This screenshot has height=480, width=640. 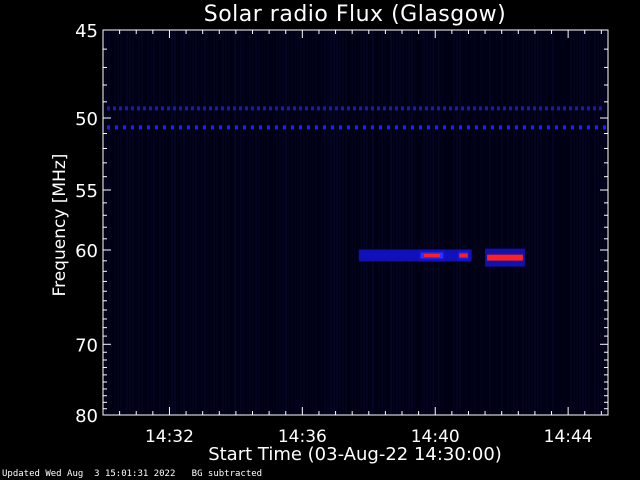 I want to click on burst-core, so click(x=415, y=255).